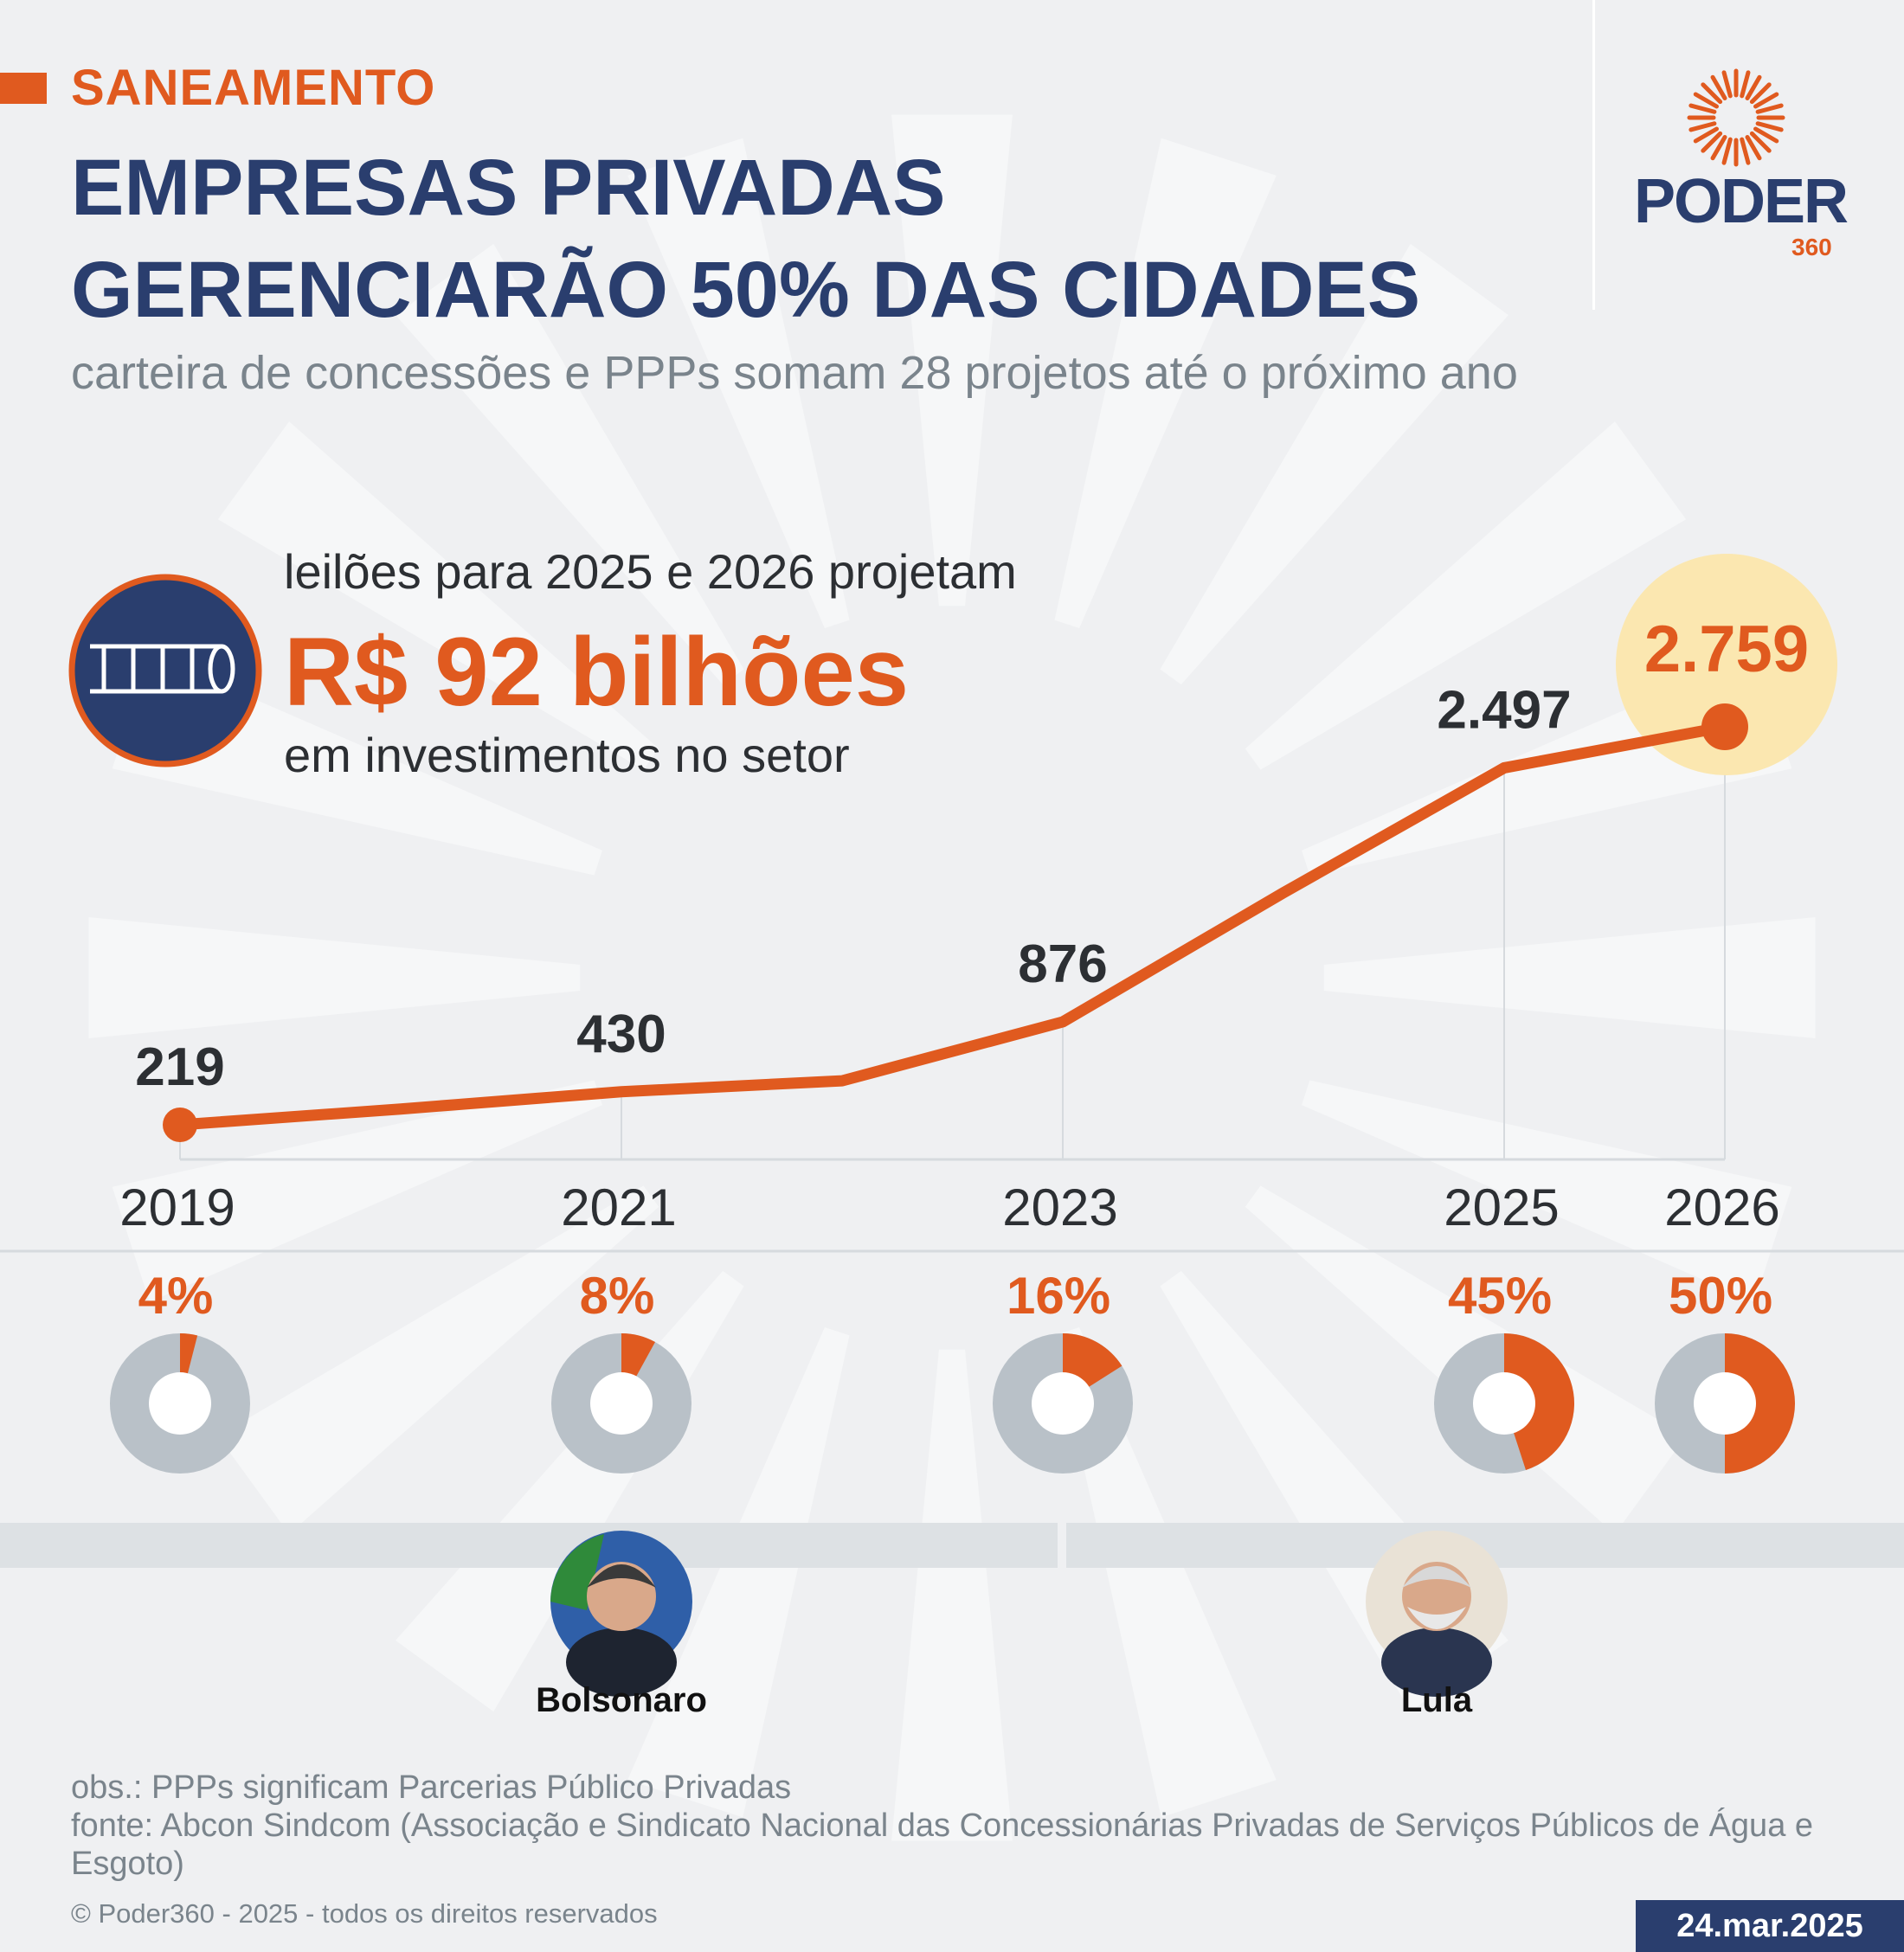 The height and width of the screenshot is (1952, 1904). What do you see at coordinates (618, 1207) in the screenshot?
I see `year-label: 2021` at bounding box center [618, 1207].